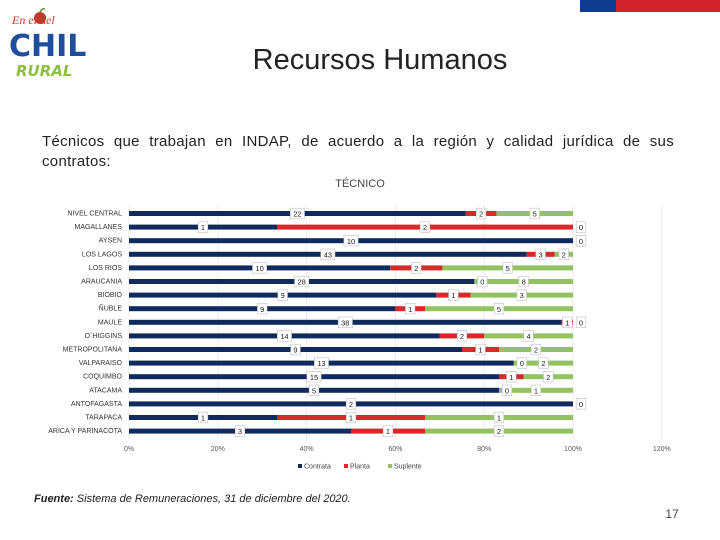  I want to click on category-label: VALPARAISO, so click(101, 363).